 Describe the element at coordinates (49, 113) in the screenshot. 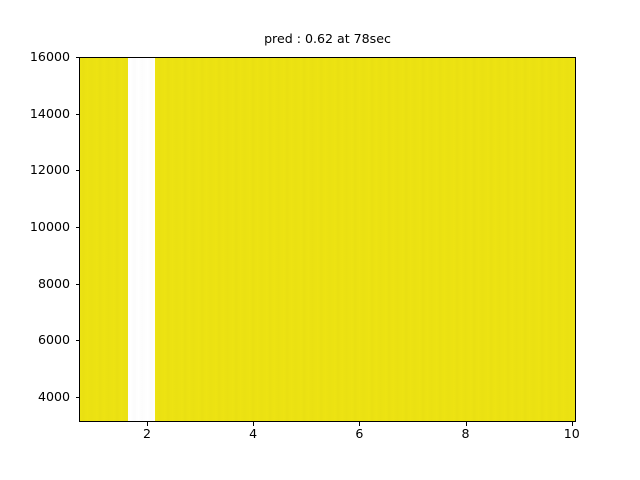

I see `y-tick-label: 14000` at that location.